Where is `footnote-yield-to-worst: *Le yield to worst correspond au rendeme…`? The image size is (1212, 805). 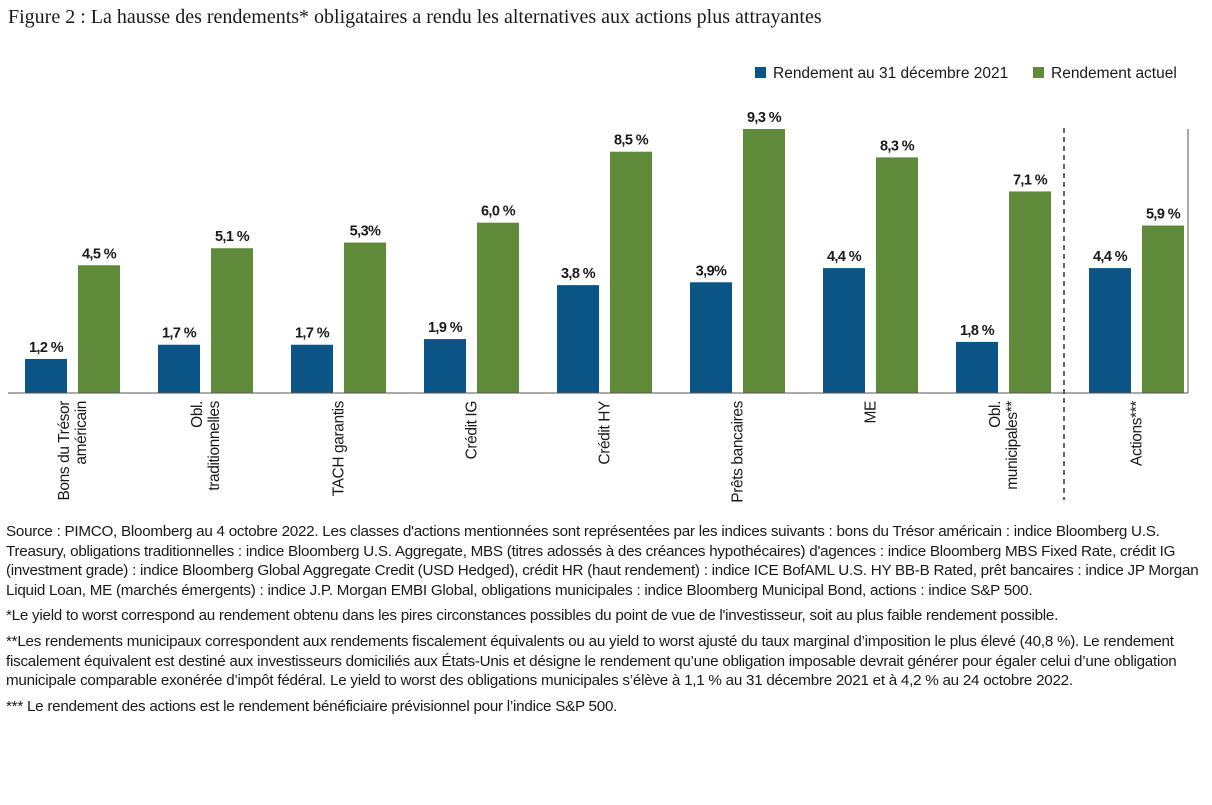
footnote-yield-to-worst: *Le yield to worst correspond au rendeme… is located at coordinates (532, 616).